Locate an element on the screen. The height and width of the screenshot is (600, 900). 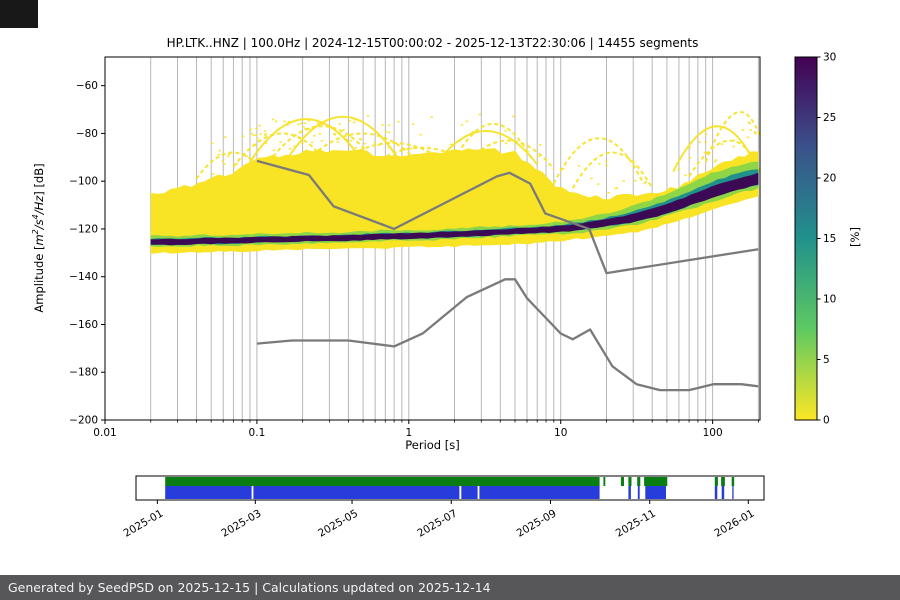
y-tick-label: −60 is located at coordinates (87, 86).